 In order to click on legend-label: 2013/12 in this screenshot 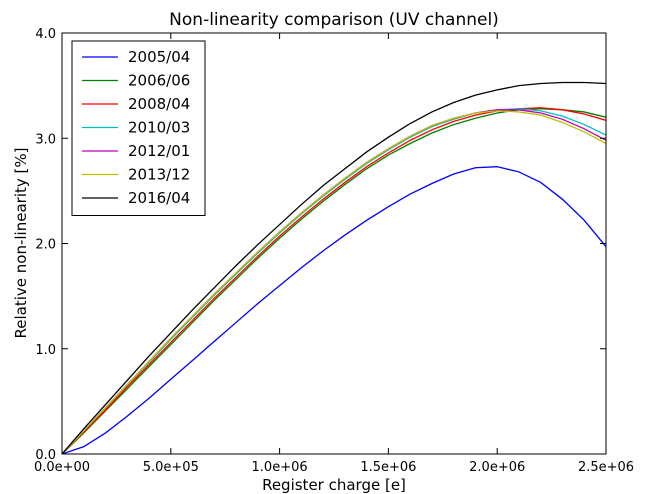, I will do `click(159, 175)`.